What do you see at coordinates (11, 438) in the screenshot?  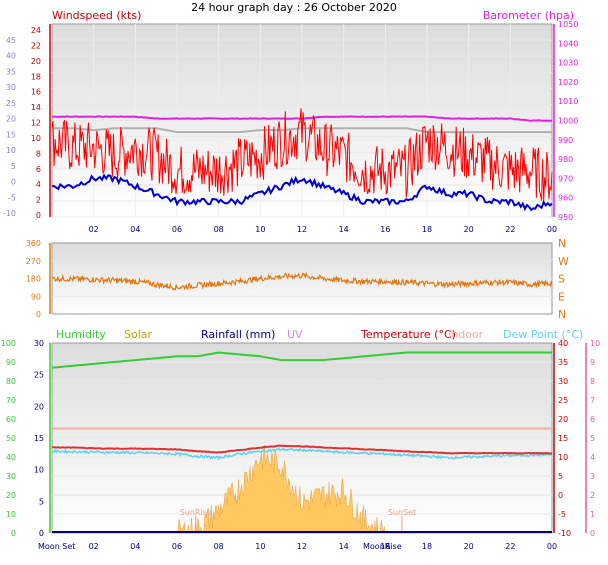 I see `humidity-axis-tick: 50` at bounding box center [11, 438].